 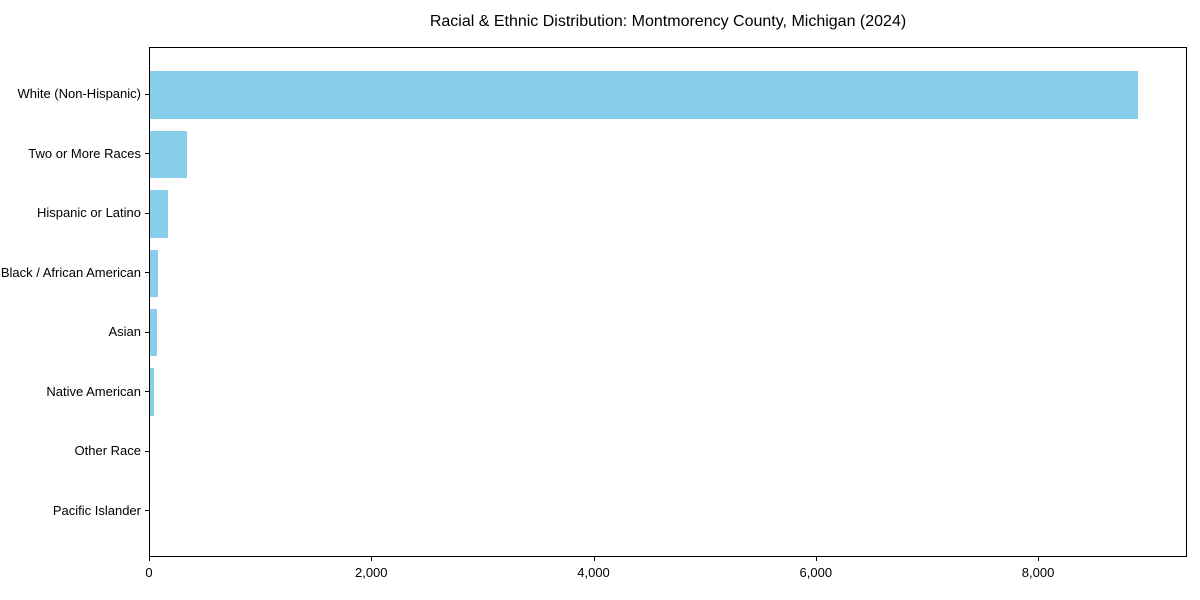 I want to click on y-axis-label: White (Non-Hispanic), so click(x=79, y=94).